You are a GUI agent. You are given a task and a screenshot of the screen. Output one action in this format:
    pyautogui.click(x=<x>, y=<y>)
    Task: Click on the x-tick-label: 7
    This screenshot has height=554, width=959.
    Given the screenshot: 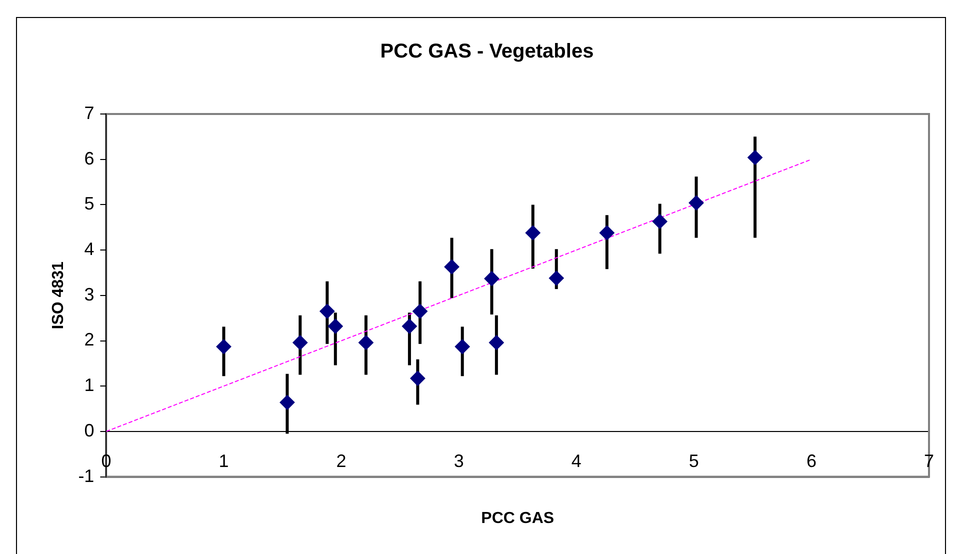 What is the action you would take?
    pyautogui.click(x=929, y=460)
    